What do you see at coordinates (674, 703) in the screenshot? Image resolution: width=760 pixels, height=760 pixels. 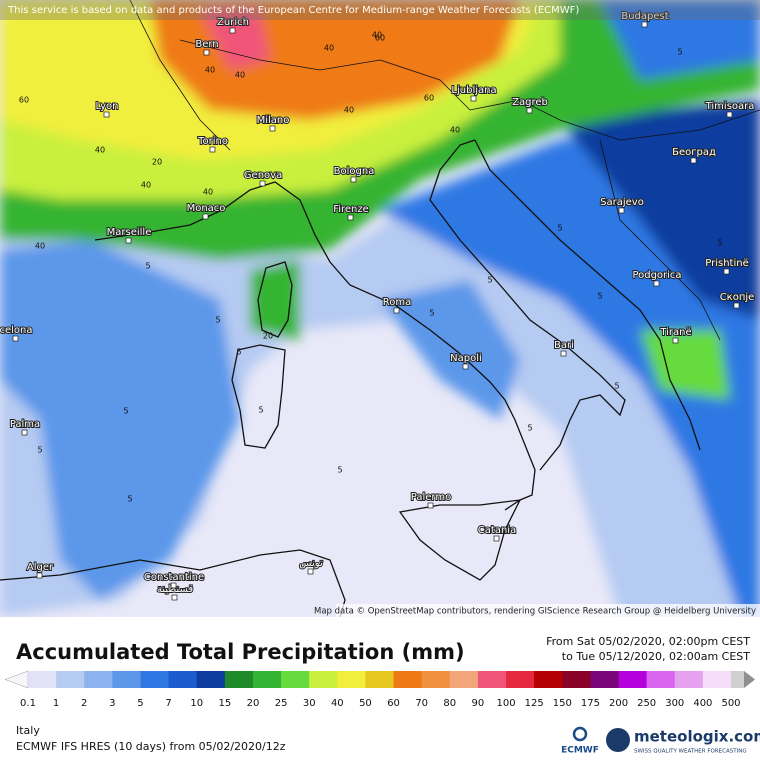 I see `colorbar-tick-label: 300` at bounding box center [674, 703].